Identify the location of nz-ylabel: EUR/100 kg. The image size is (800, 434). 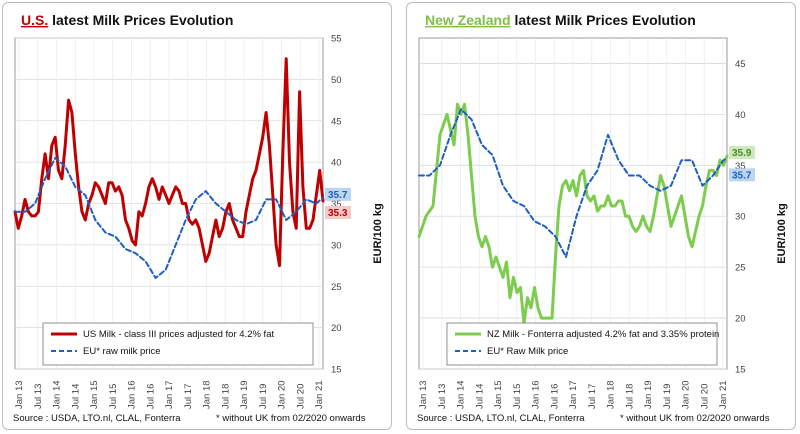
(782, 233).